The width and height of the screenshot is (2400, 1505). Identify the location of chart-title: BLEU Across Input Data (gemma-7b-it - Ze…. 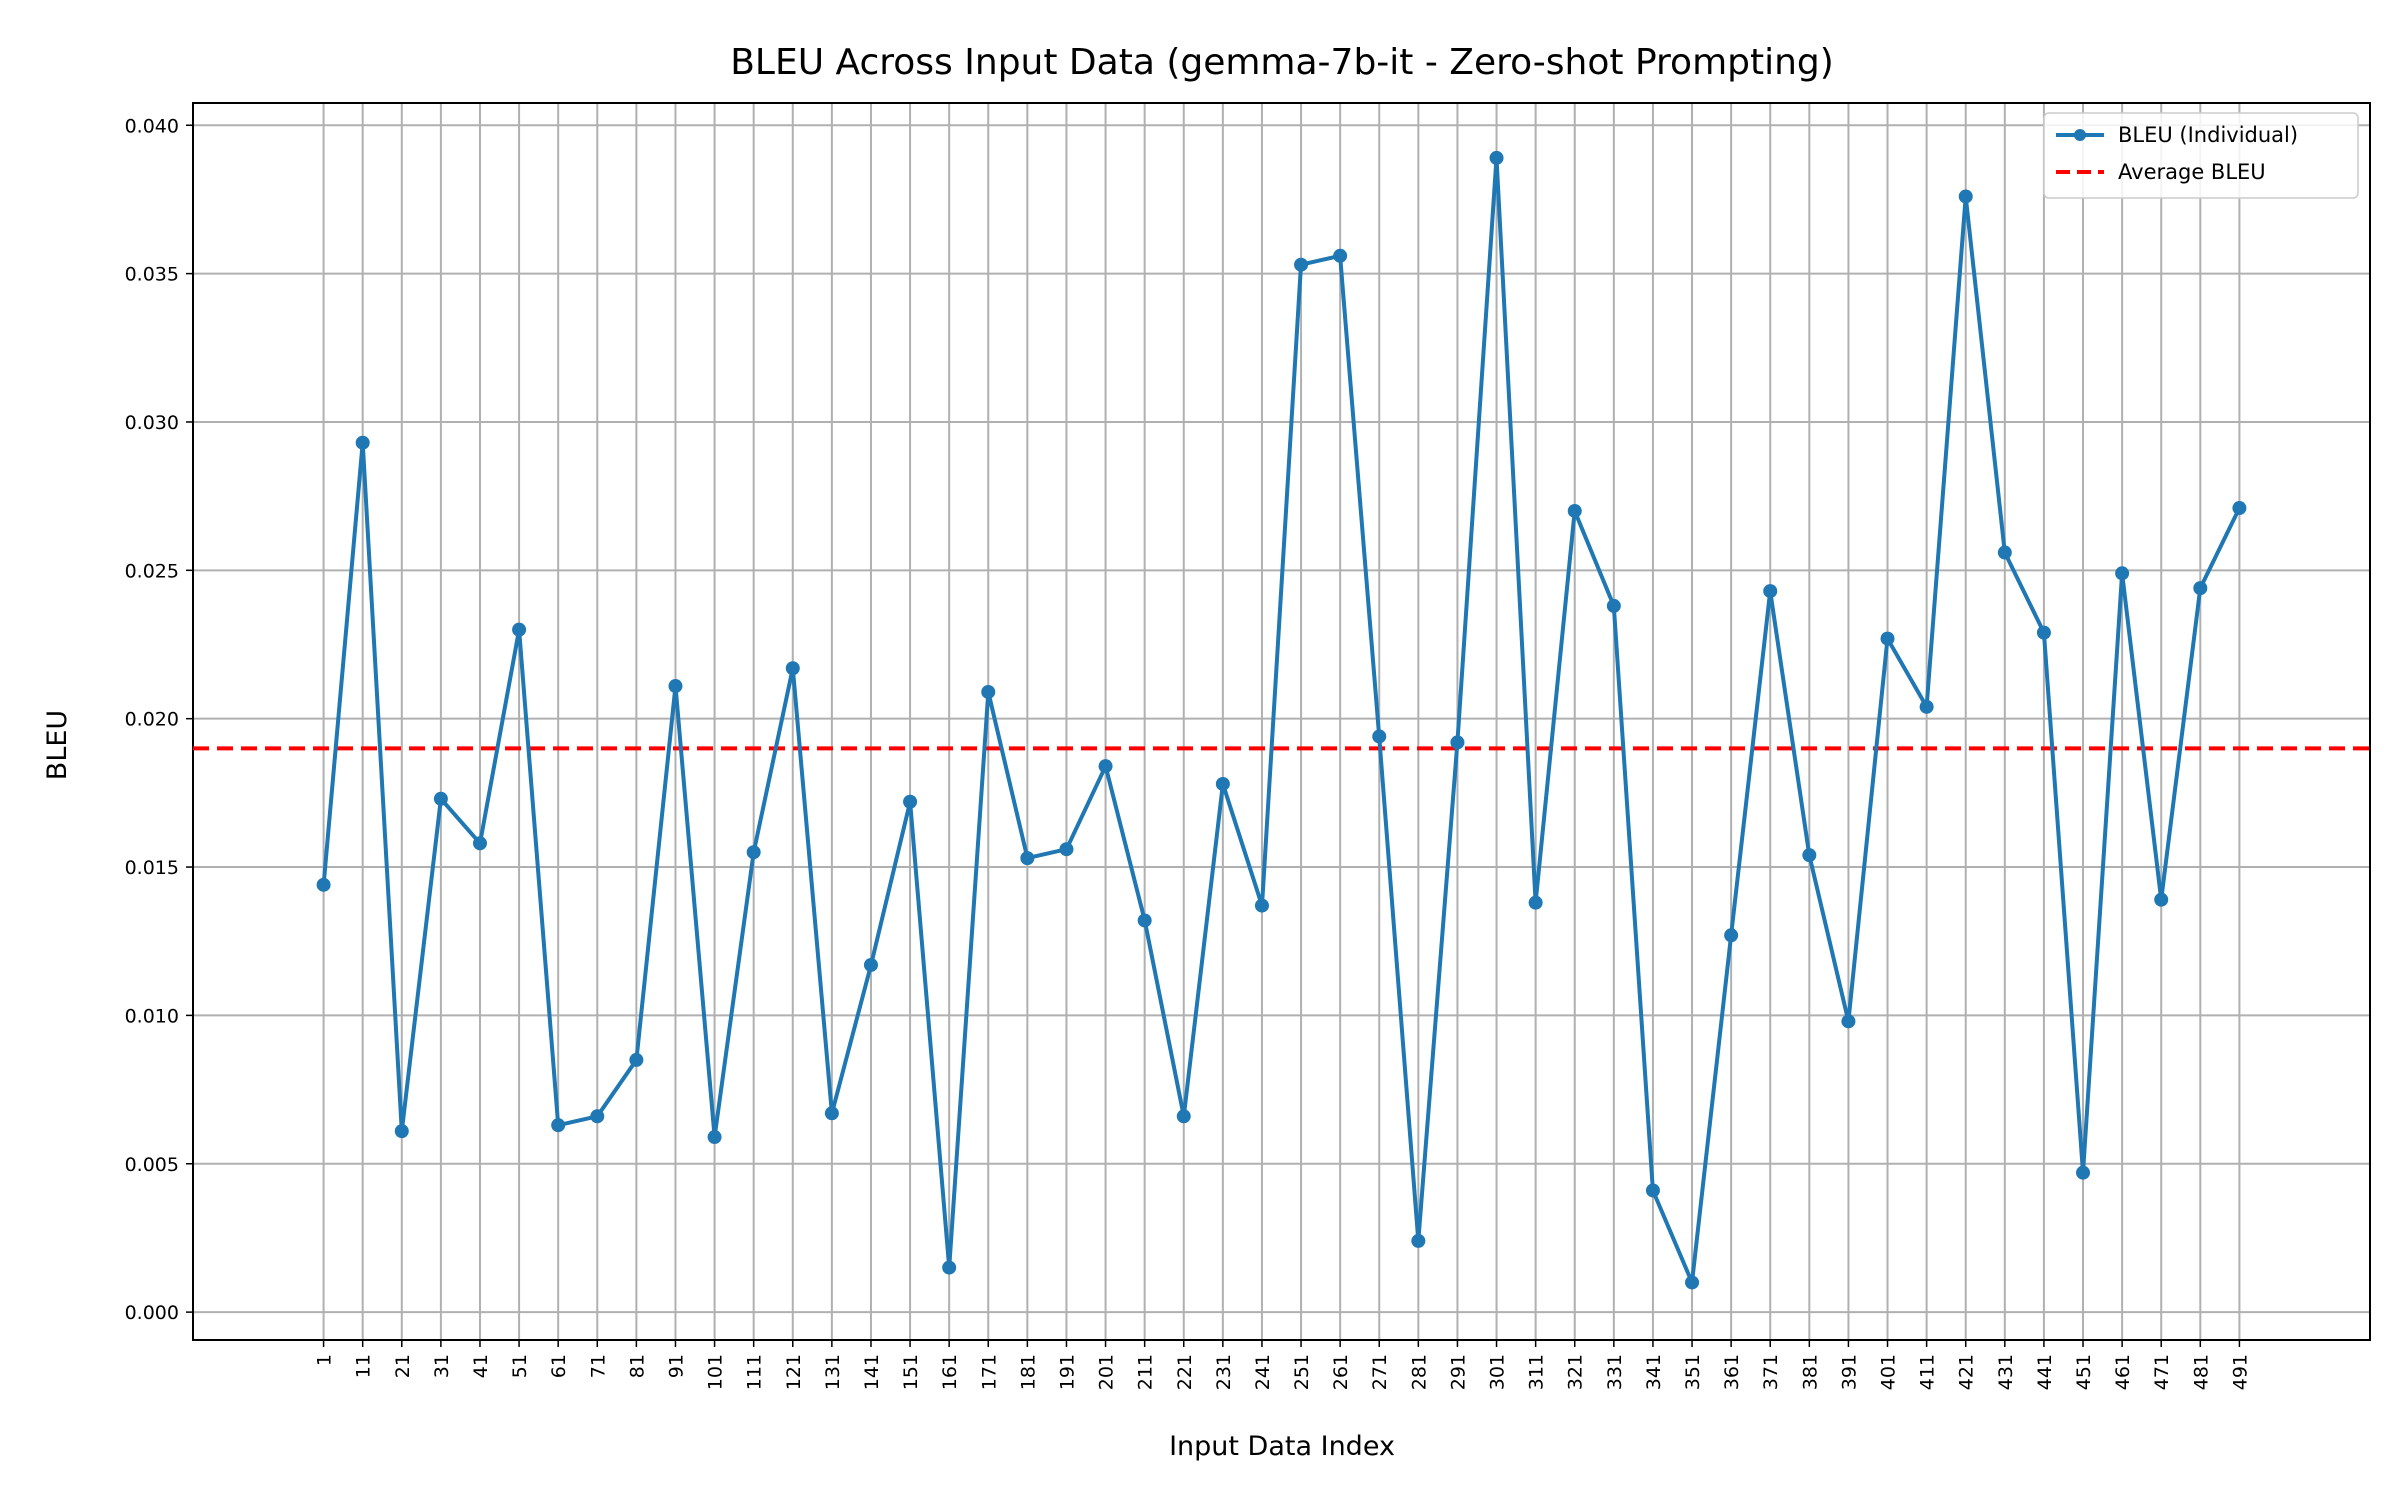
(1282, 62).